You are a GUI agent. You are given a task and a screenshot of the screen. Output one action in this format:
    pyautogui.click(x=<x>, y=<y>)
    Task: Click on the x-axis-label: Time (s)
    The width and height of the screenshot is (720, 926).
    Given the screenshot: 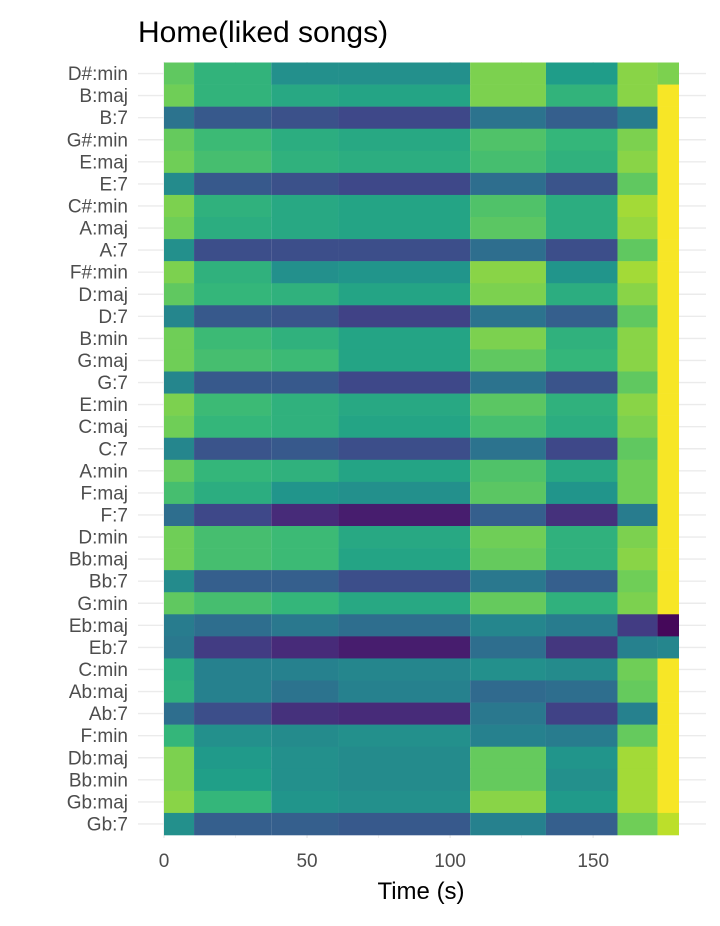 What is the action you would take?
    pyautogui.click(x=420, y=891)
    